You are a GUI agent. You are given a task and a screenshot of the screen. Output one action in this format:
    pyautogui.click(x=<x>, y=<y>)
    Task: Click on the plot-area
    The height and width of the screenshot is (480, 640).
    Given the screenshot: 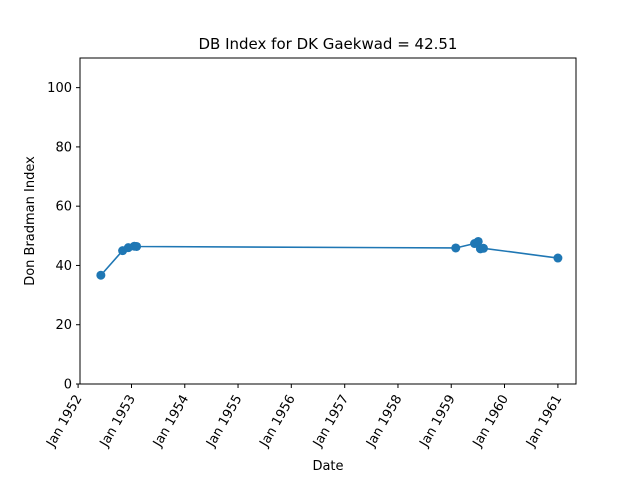 What is the action you would take?
    pyautogui.click(x=329, y=258)
    